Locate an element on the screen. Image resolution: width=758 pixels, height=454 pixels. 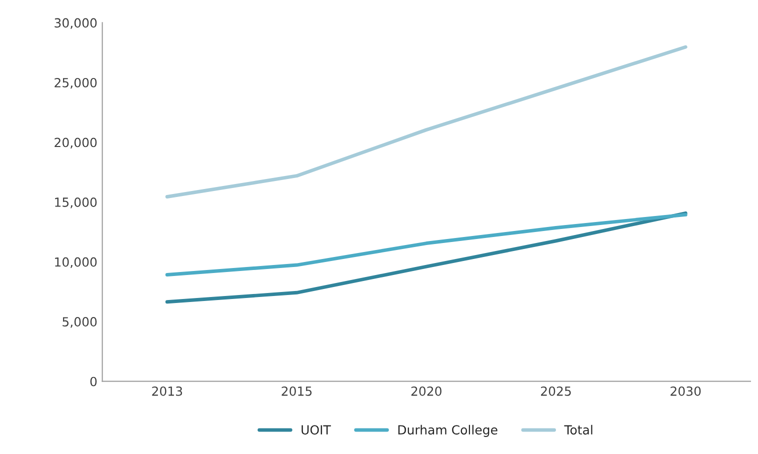
x-tick-label: 2030 is located at coordinates (685, 391).